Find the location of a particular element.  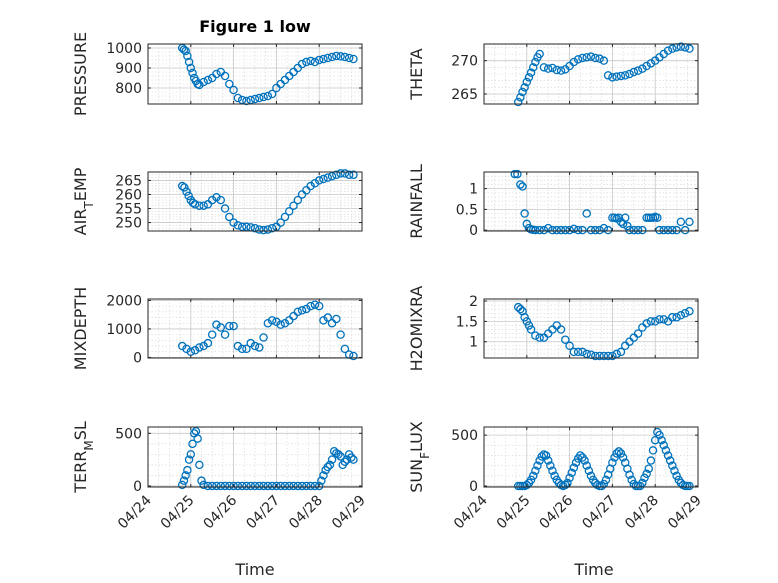

y-tick-label: 260 is located at coordinates (128, 195).